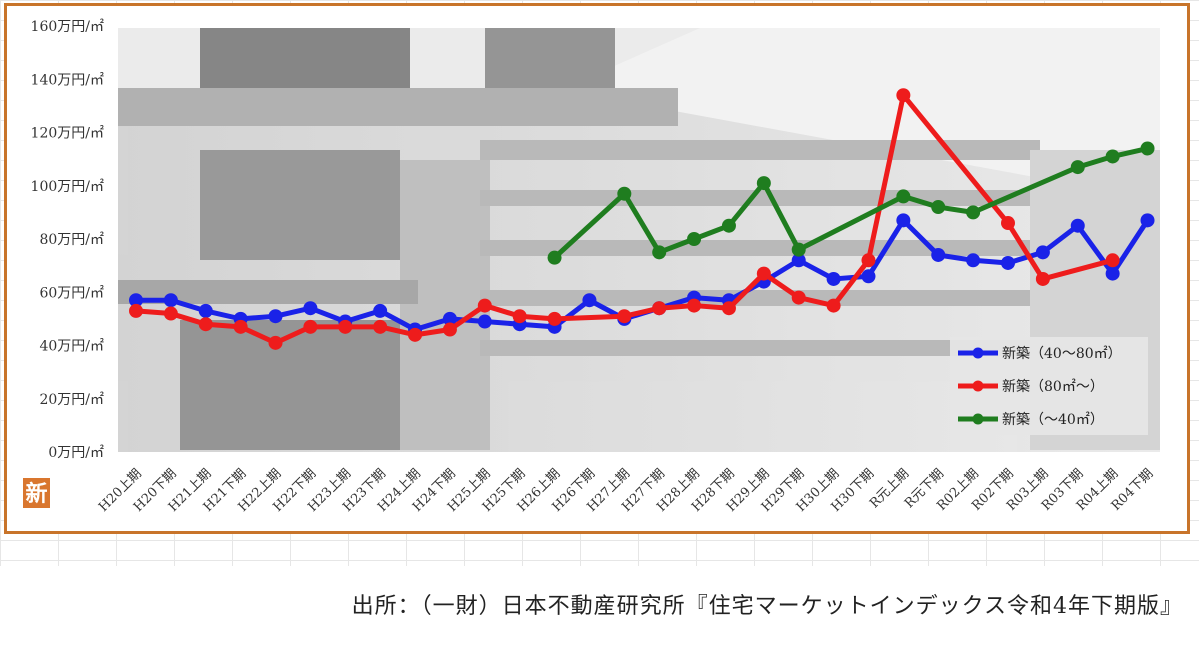 This screenshot has height=648, width=1199. I want to click on legend: 新築（40～80㎡） 新築（80㎡～） 新築（～40㎡）, so click(1049, 386).